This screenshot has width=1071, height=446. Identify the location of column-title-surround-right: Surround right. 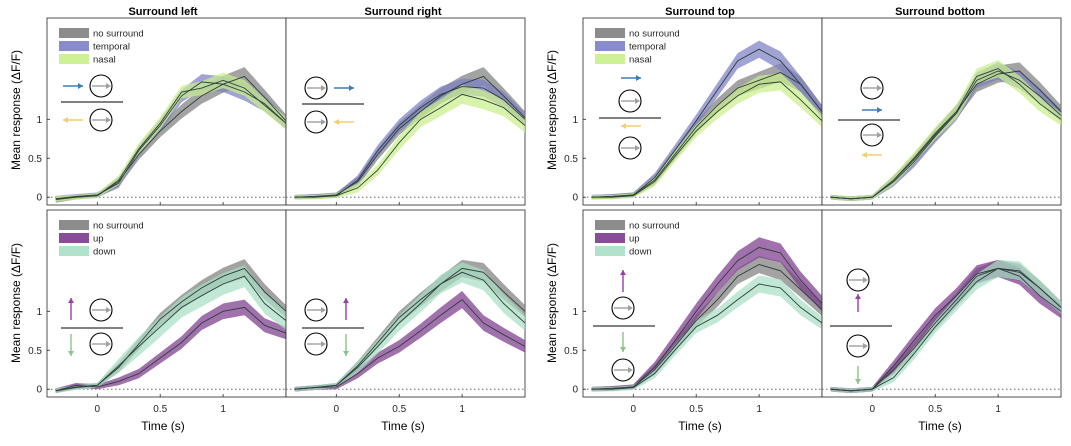
(403, 12).